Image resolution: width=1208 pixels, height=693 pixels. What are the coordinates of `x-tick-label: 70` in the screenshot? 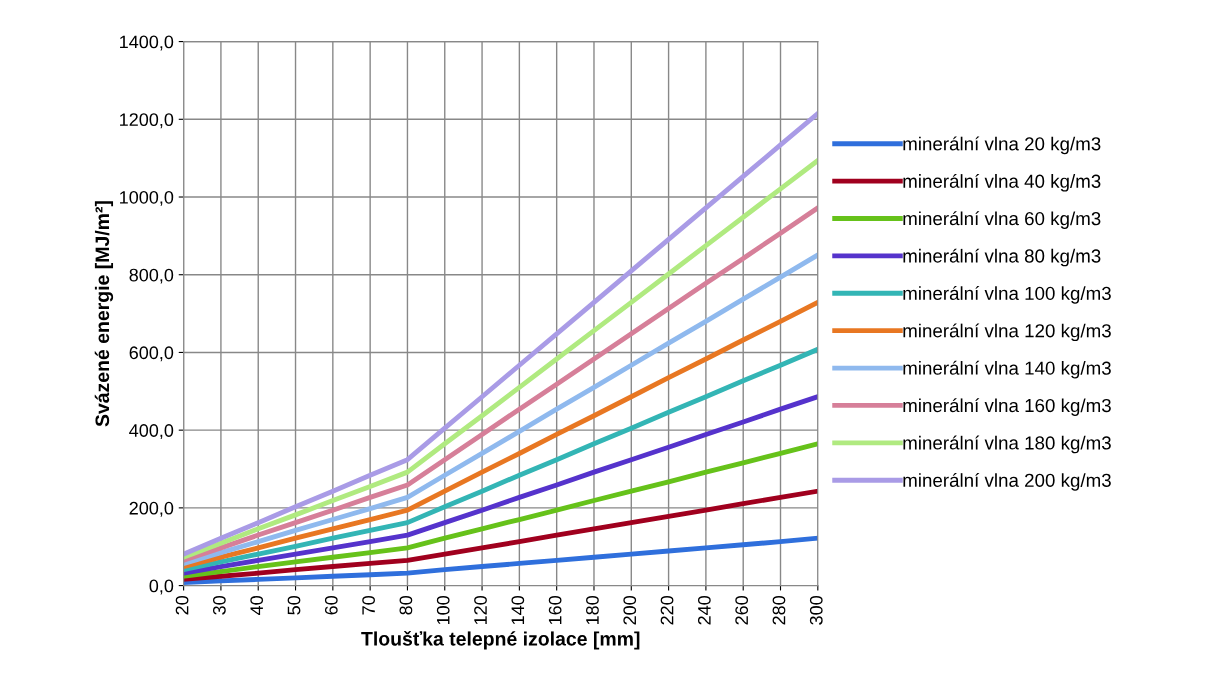 It's located at (368, 605).